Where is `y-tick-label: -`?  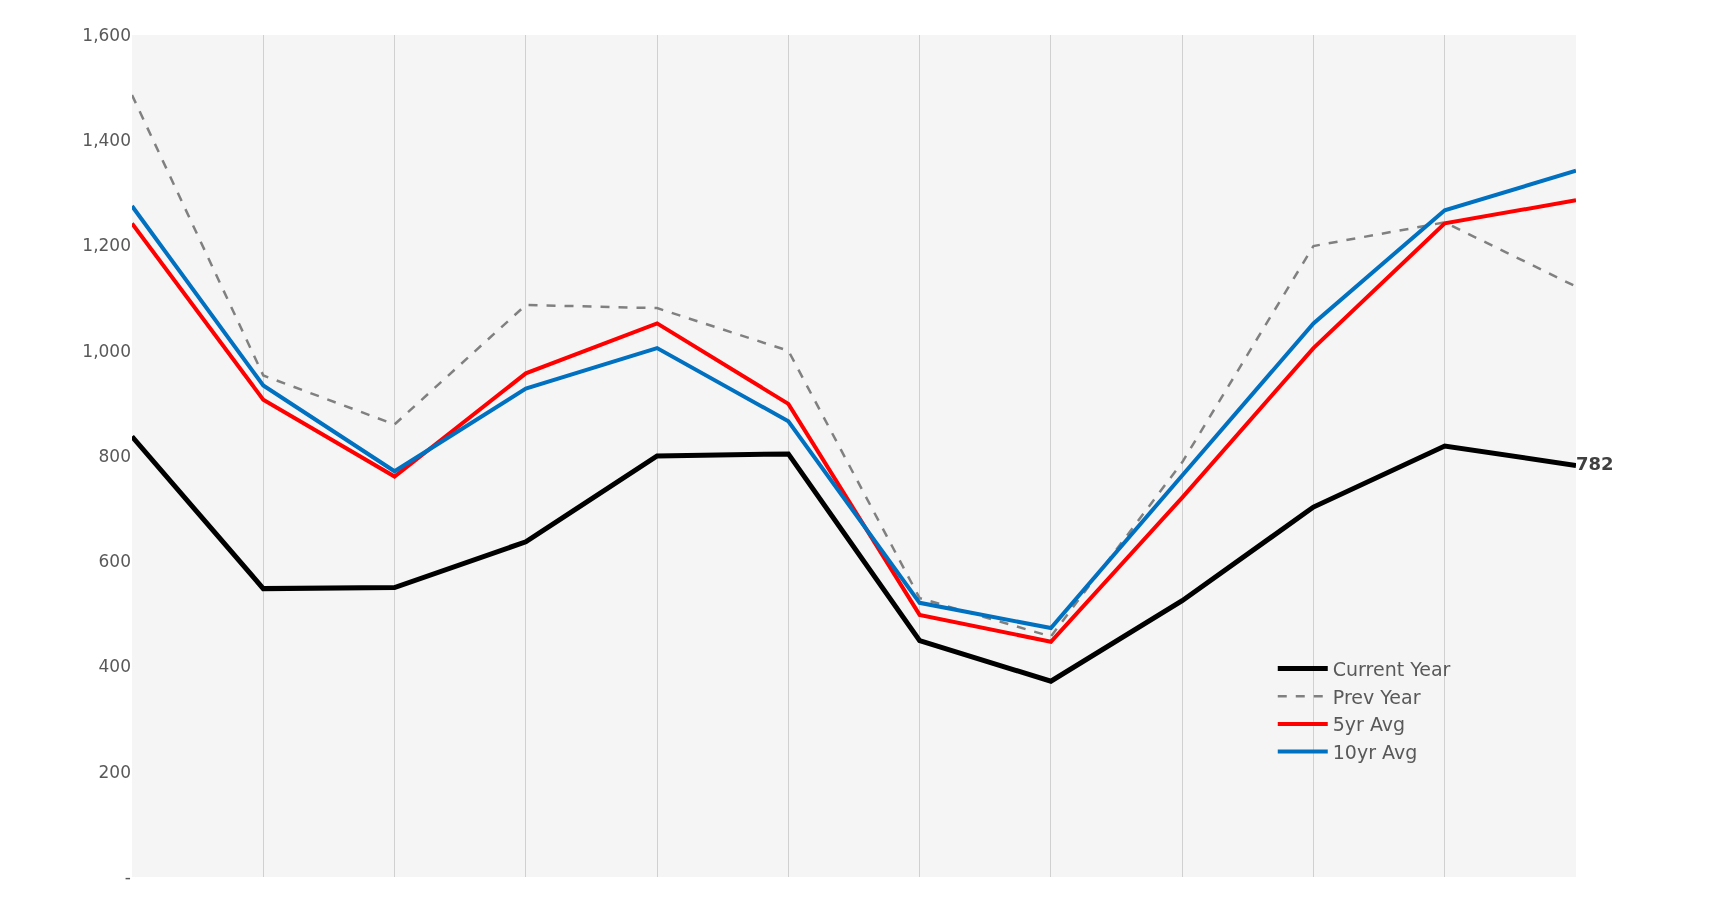 y-tick-label: - is located at coordinates (127, 876).